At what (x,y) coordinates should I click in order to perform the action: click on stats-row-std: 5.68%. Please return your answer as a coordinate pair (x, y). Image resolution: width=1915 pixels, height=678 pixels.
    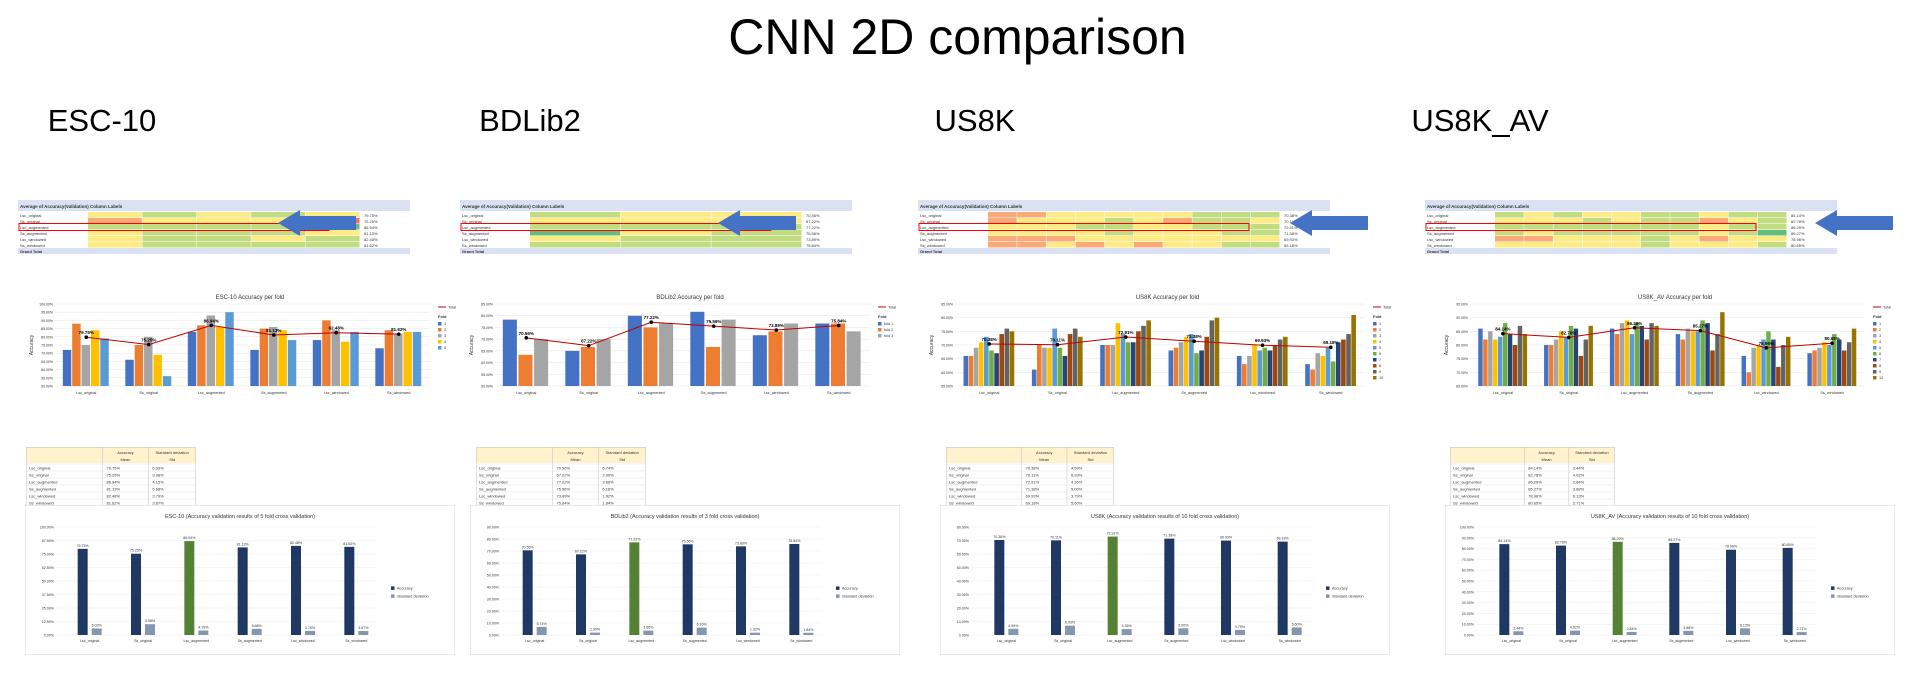
    Looking at the image, I should click on (158, 489).